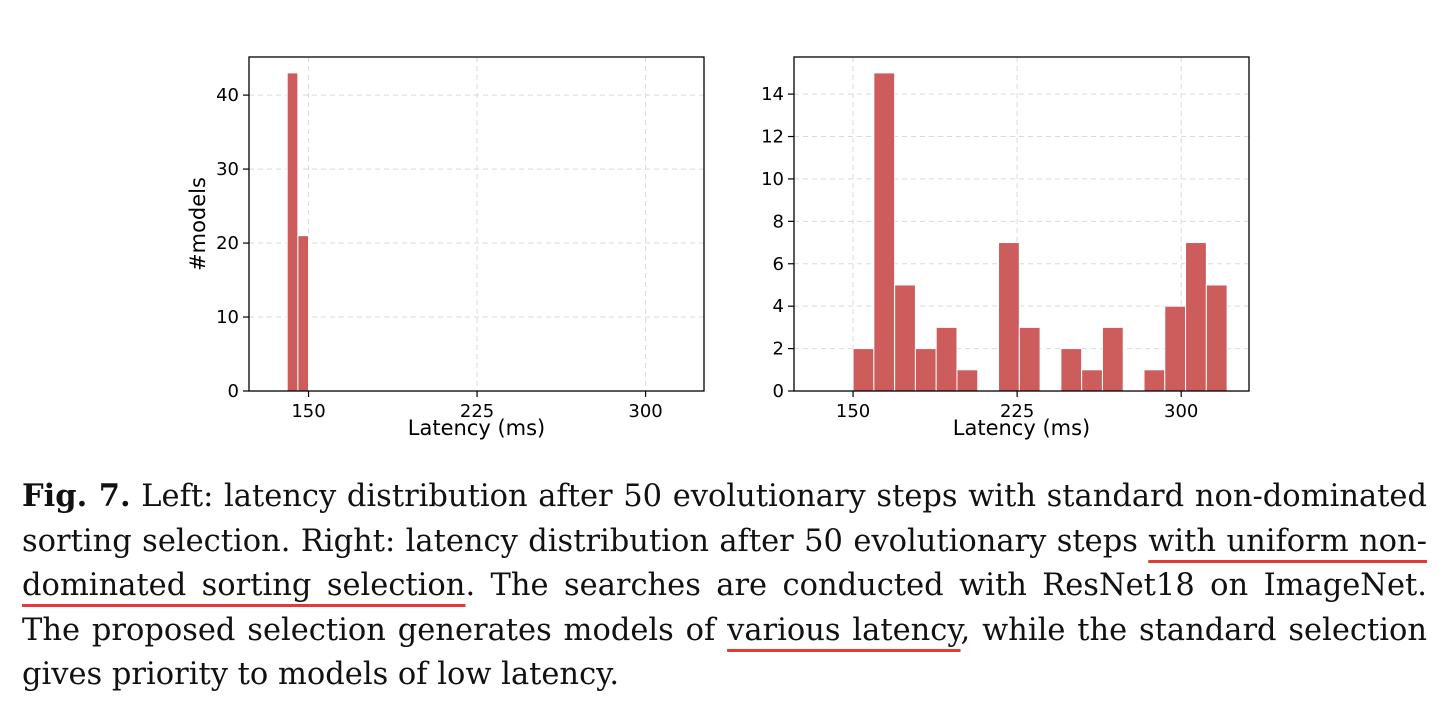  Describe the element at coordinates (772, 94) in the screenshot. I see `y-tick-label: 14` at that location.